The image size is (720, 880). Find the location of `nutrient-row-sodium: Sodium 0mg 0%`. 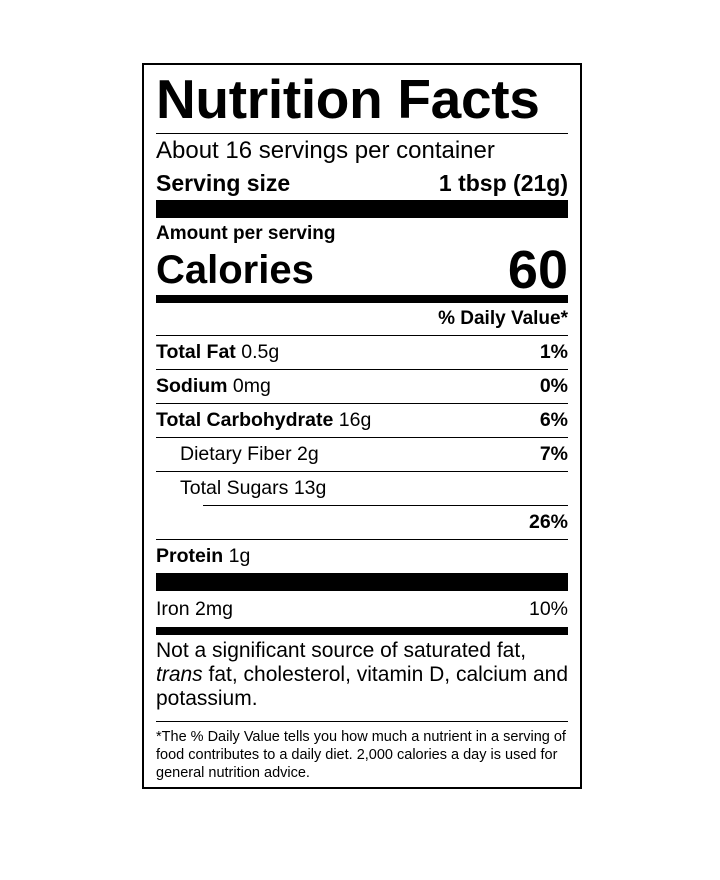

nutrient-row-sodium: Sodium 0mg 0% is located at coordinates (362, 386).